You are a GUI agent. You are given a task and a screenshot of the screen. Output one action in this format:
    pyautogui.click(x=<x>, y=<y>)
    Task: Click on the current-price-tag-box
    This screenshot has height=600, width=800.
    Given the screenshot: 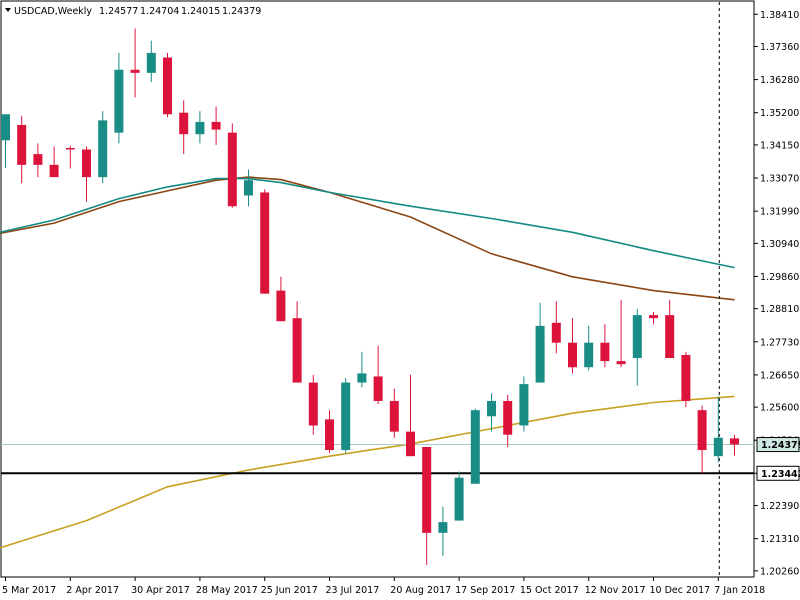 What is the action you would take?
    pyautogui.click(x=778, y=445)
    